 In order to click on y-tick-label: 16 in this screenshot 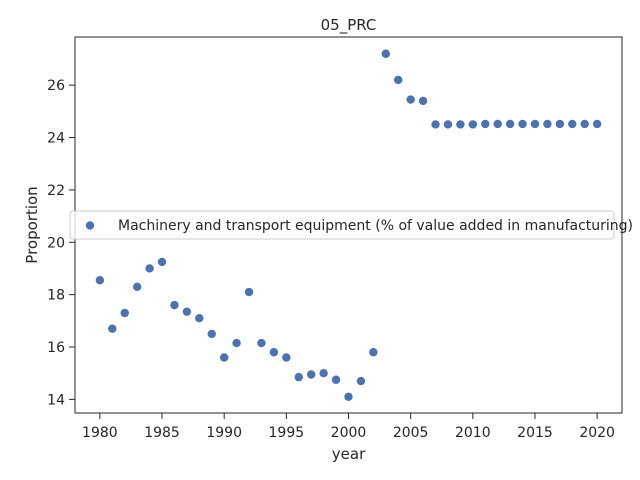, I will do `click(56, 348)`.